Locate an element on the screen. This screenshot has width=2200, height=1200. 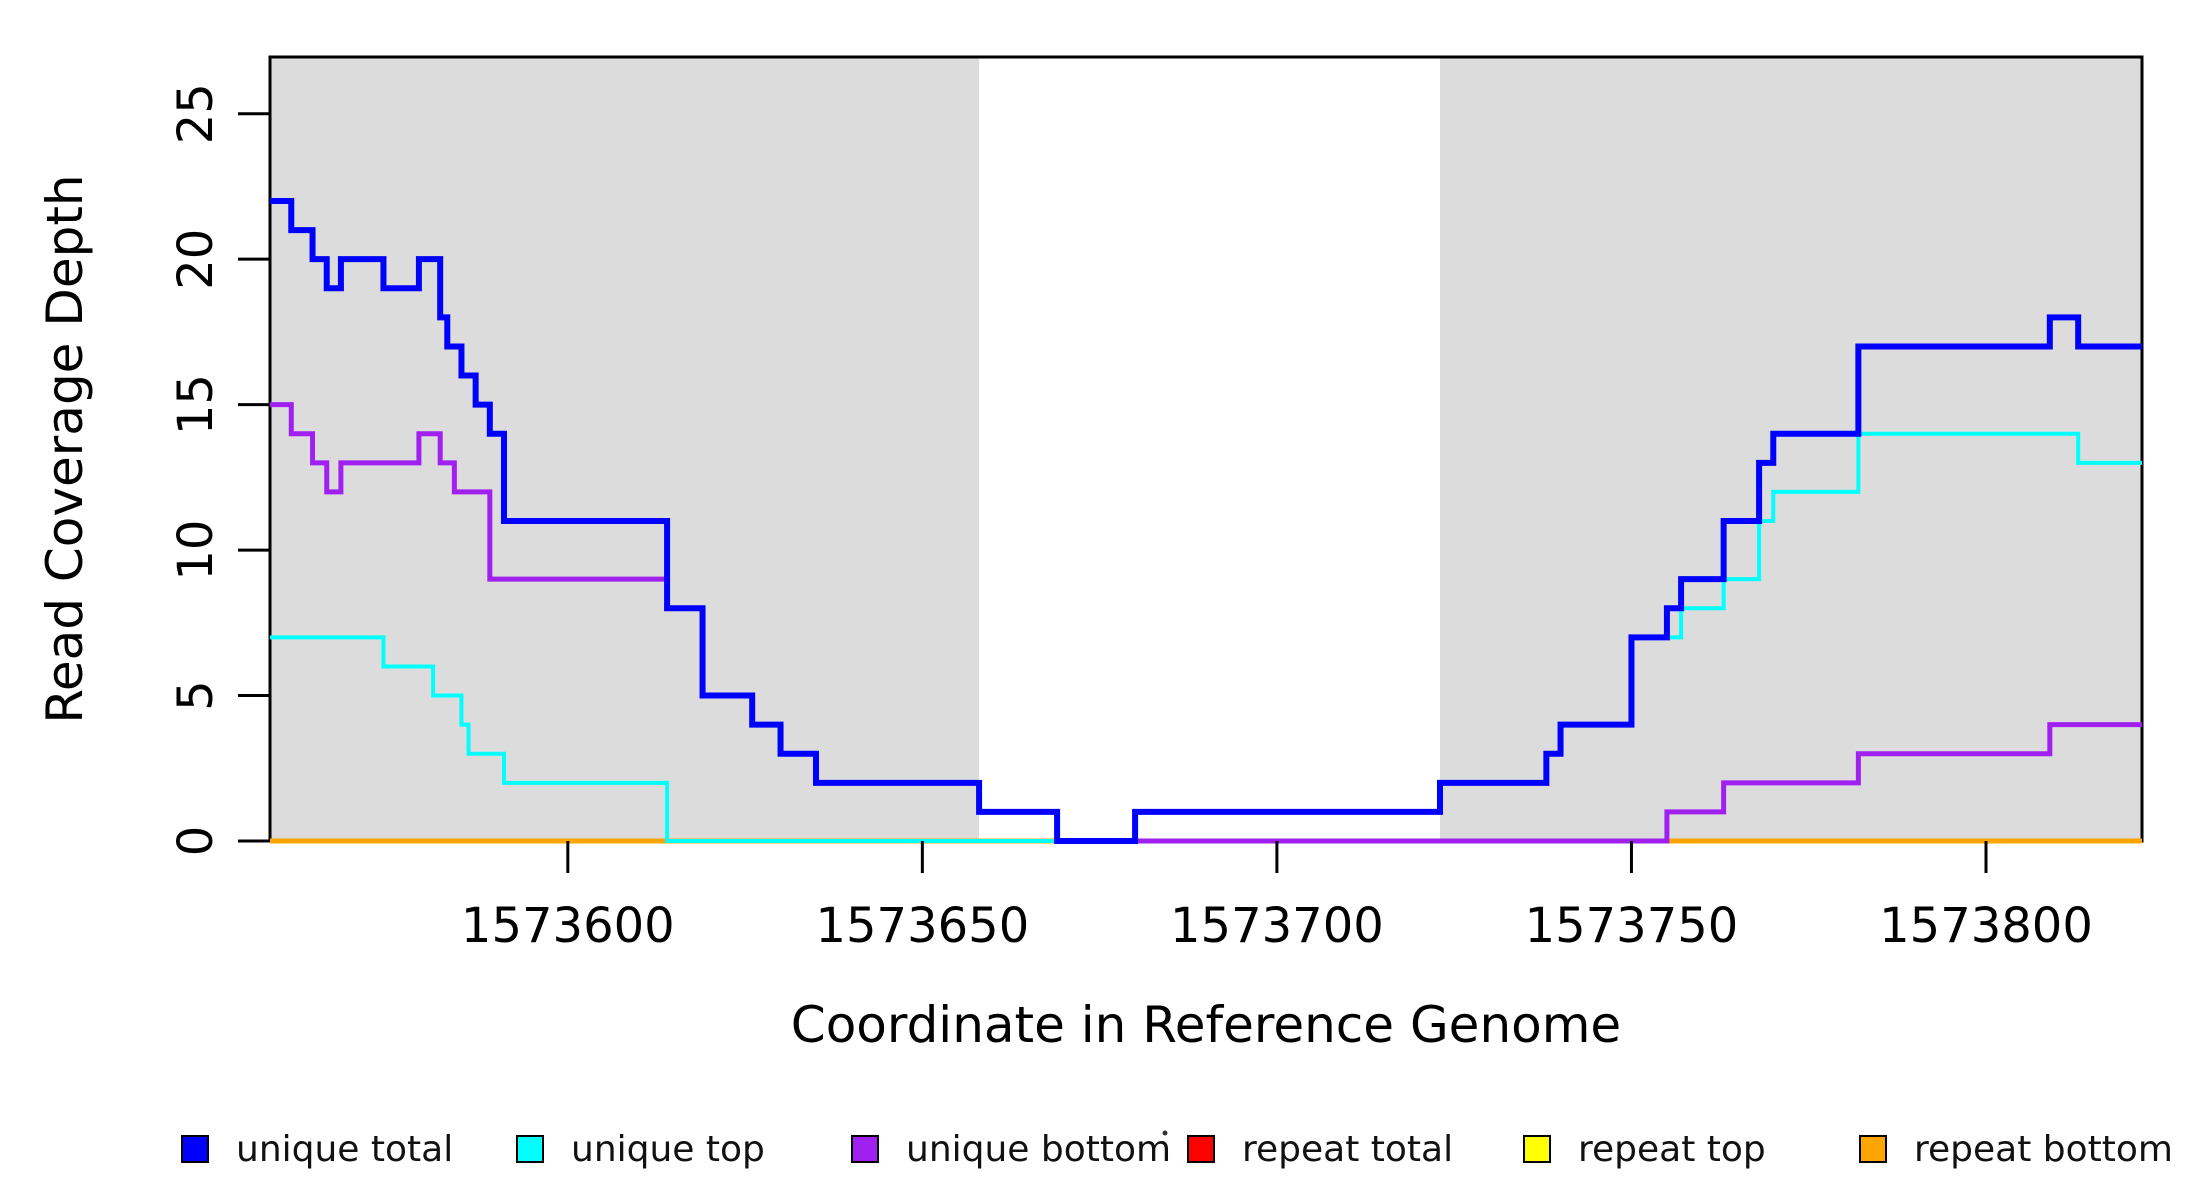
legend-label-repeat-total: repeat total is located at coordinates (1347, 1149).